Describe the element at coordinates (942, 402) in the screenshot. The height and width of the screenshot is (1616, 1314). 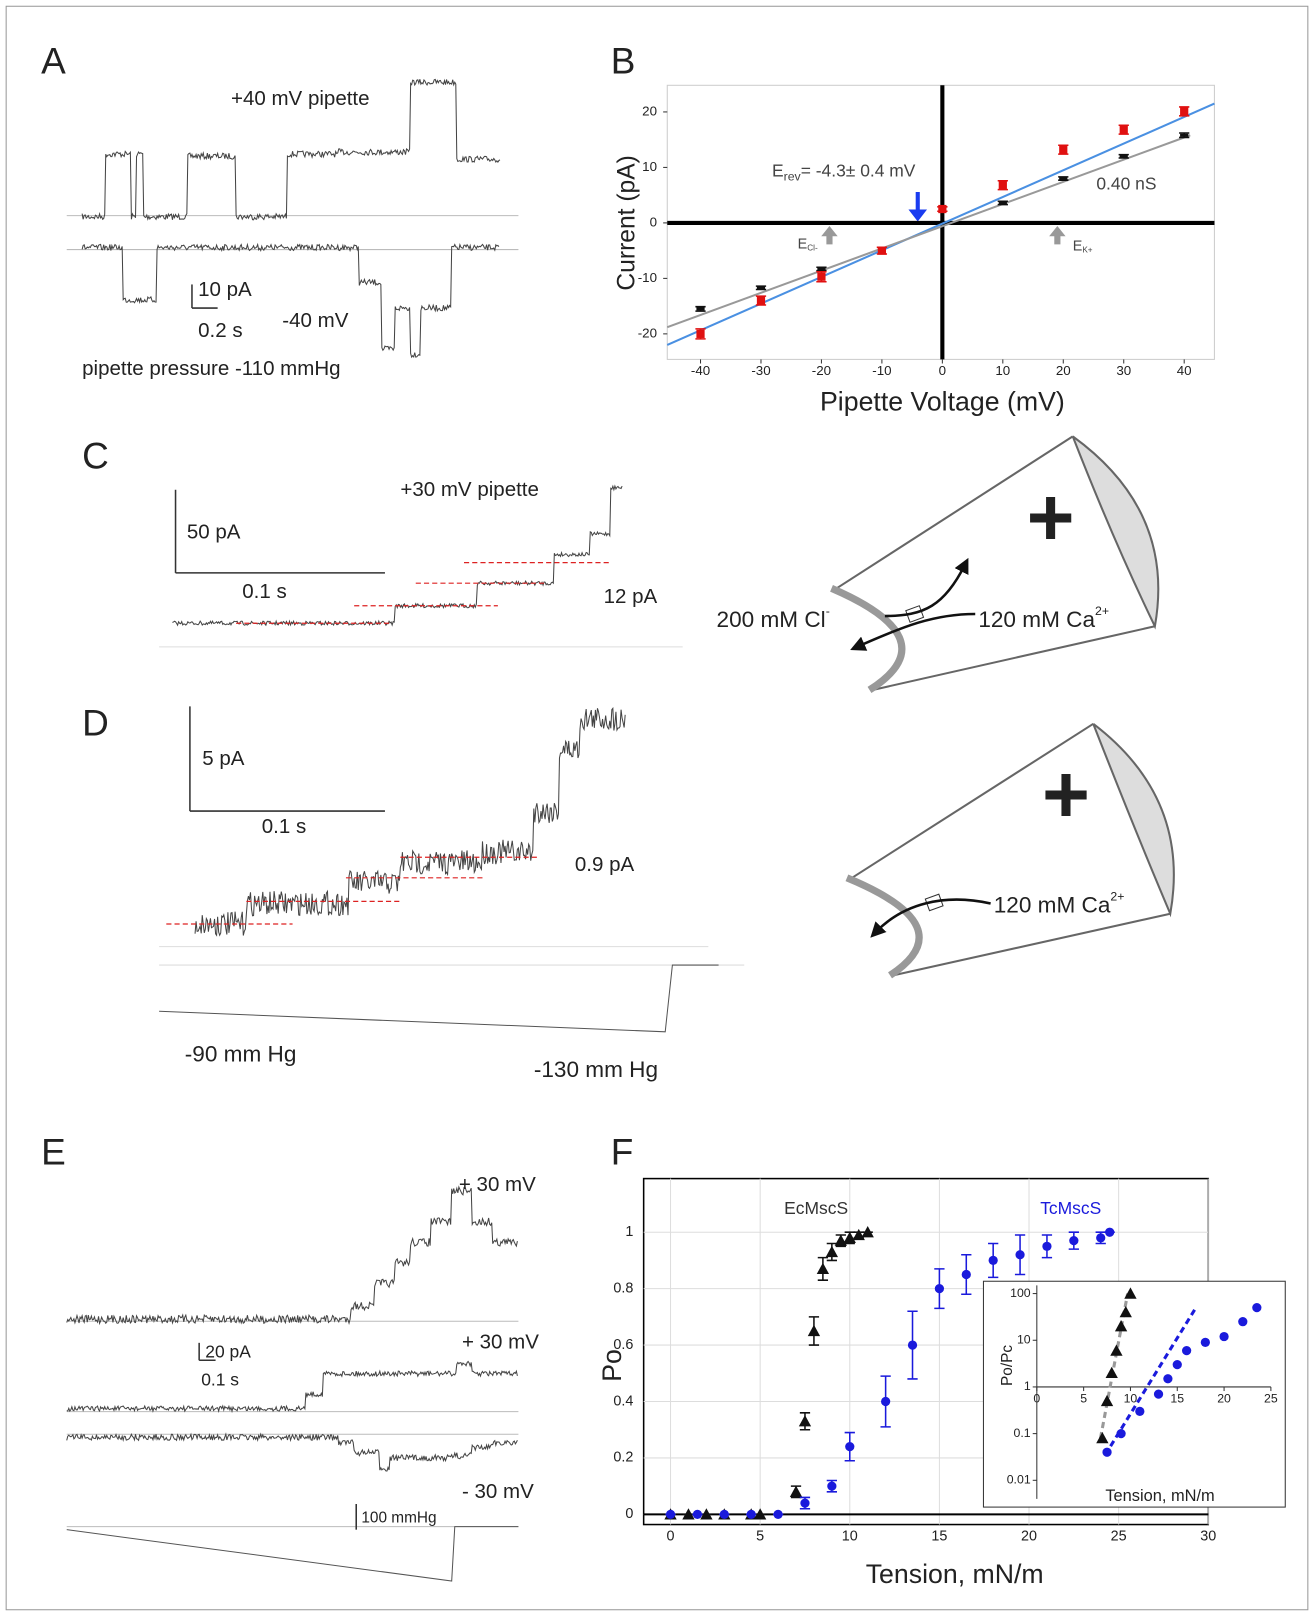
I see `x-axis-label: Pipette Voltage (mV)` at that location.